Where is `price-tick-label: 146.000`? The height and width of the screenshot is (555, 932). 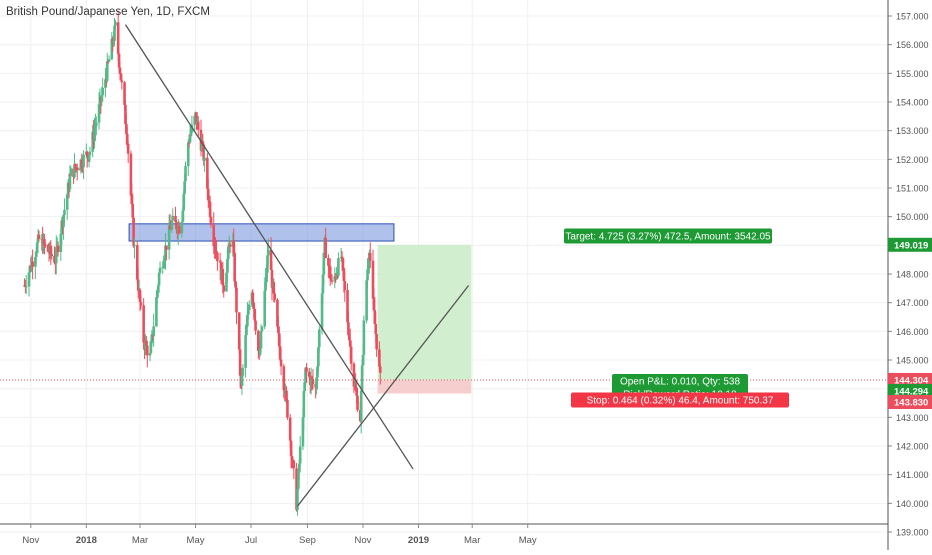 price-tick-label: 146.000 is located at coordinates (912, 332).